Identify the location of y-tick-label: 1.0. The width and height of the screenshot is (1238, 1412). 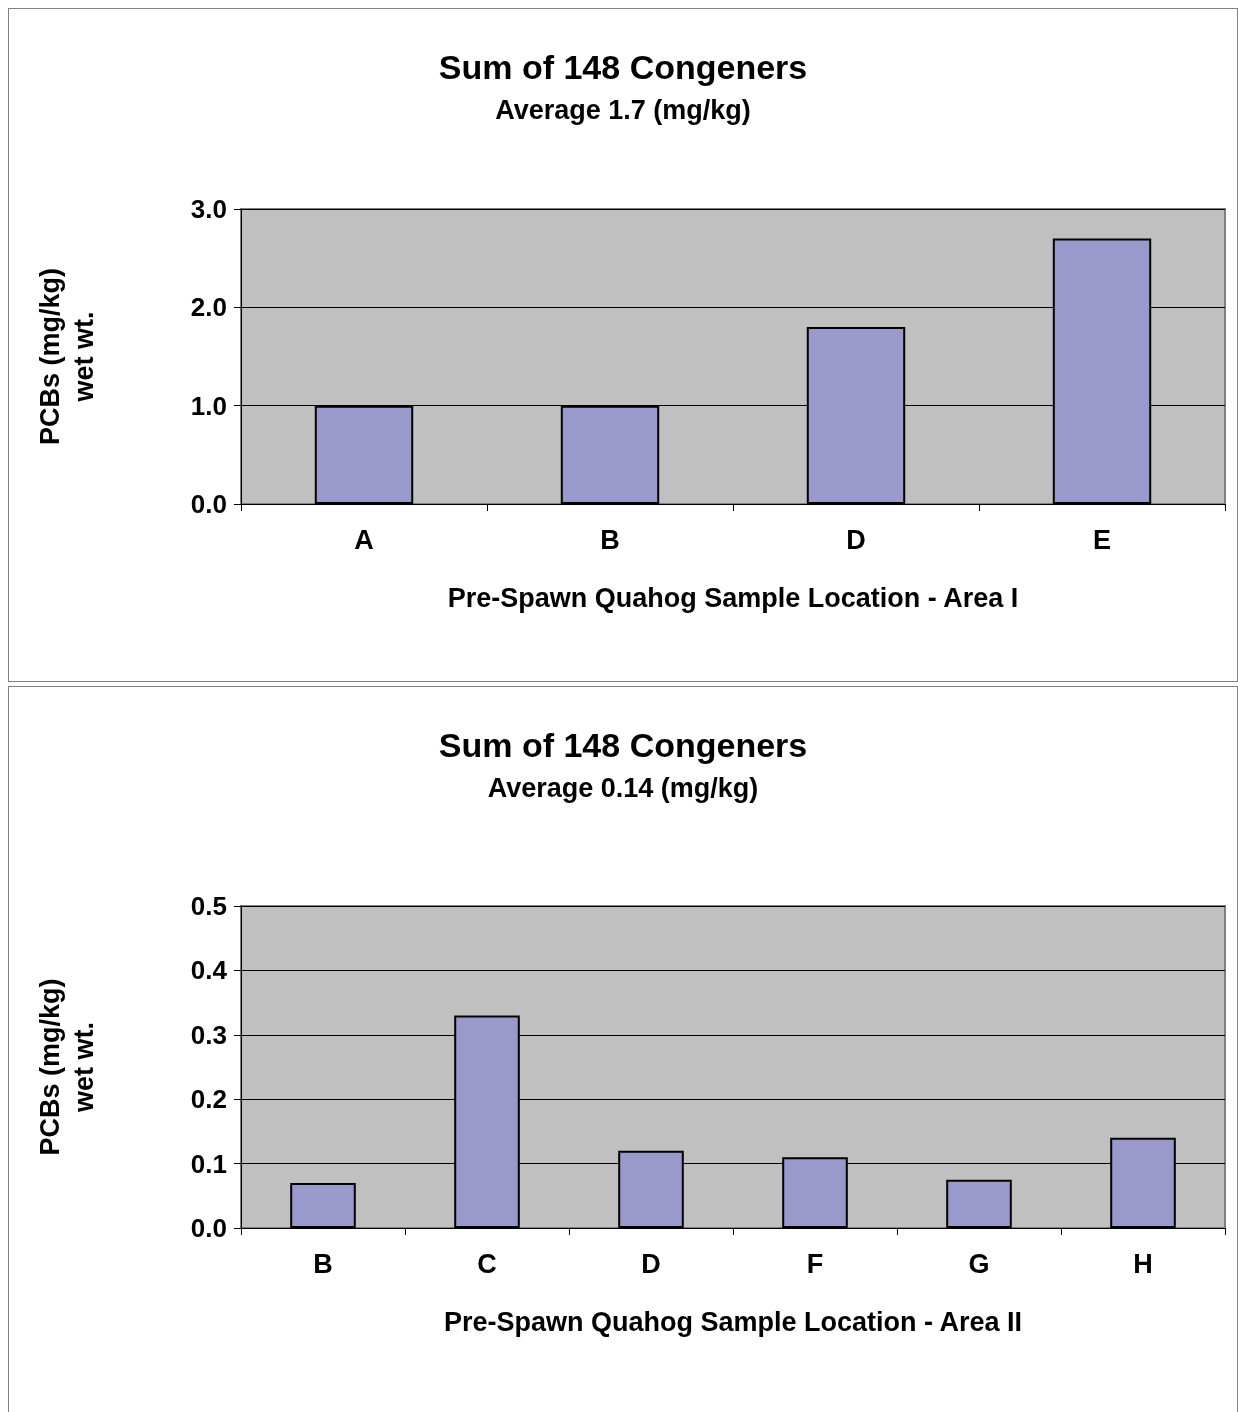
(208, 405).